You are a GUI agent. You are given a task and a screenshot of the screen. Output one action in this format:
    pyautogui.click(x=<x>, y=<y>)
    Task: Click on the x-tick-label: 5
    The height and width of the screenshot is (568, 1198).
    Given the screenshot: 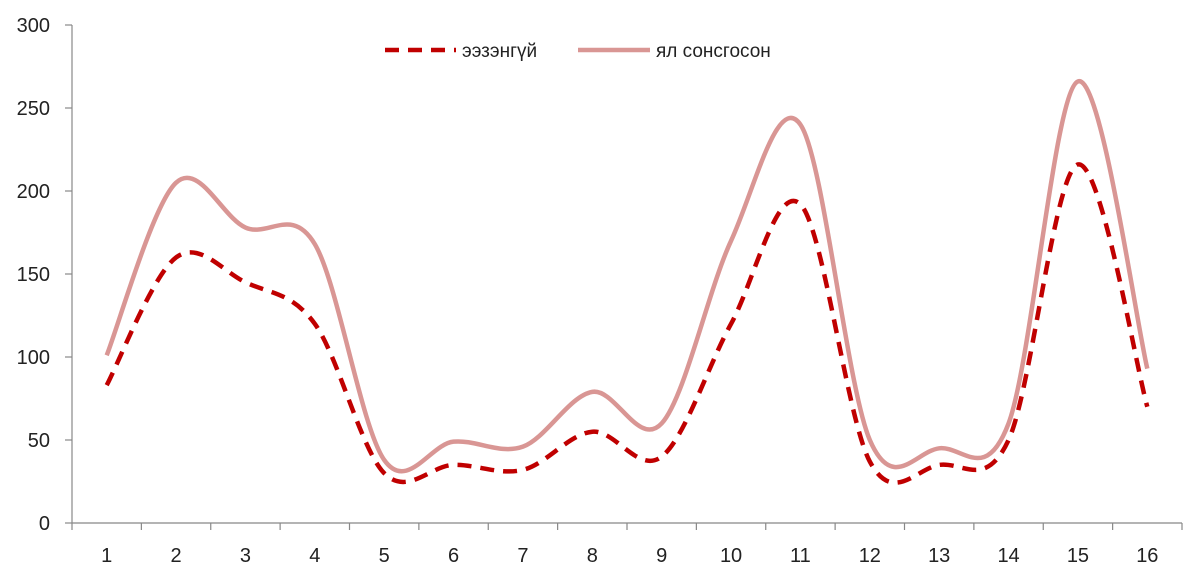 What is the action you would take?
    pyautogui.click(x=384, y=556)
    